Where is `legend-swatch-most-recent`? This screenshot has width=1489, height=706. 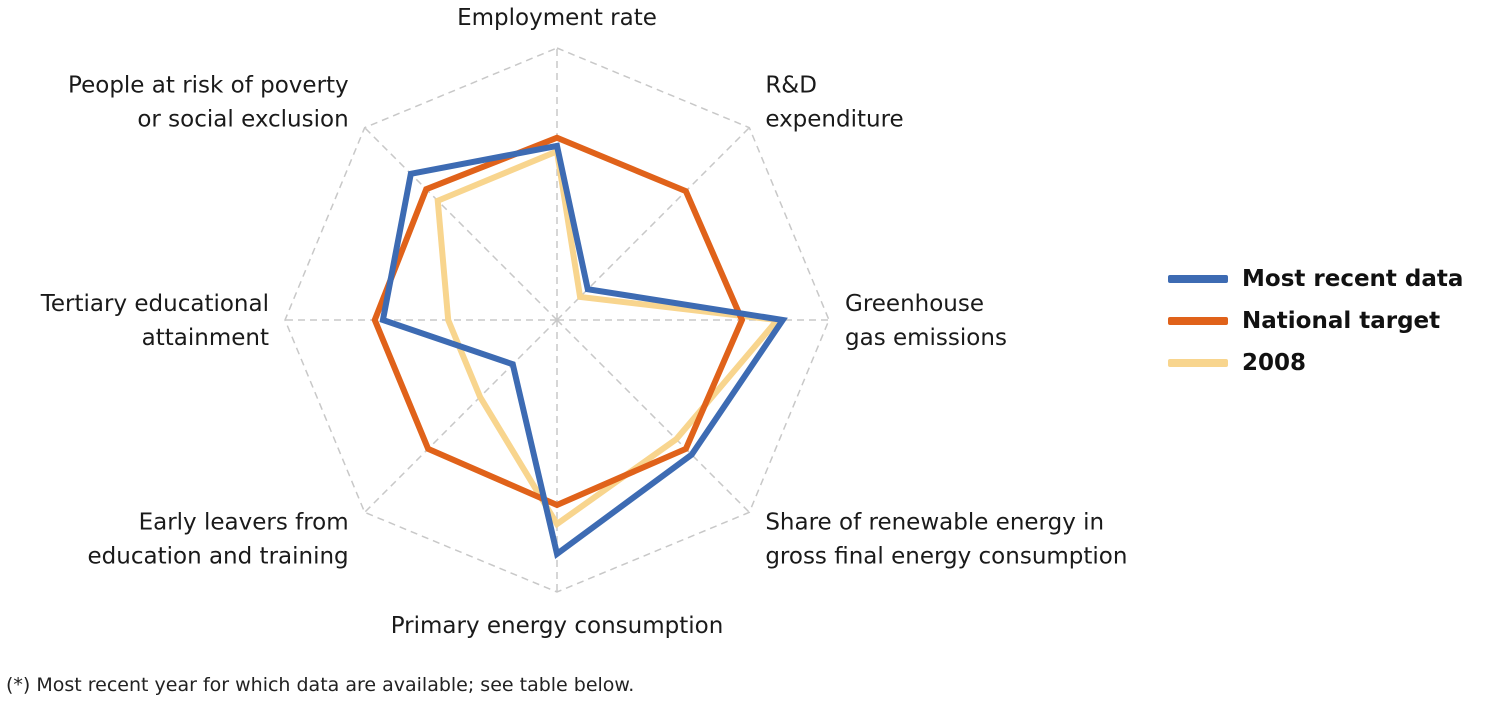 legend-swatch-most-recent is located at coordinates (1198, 279).